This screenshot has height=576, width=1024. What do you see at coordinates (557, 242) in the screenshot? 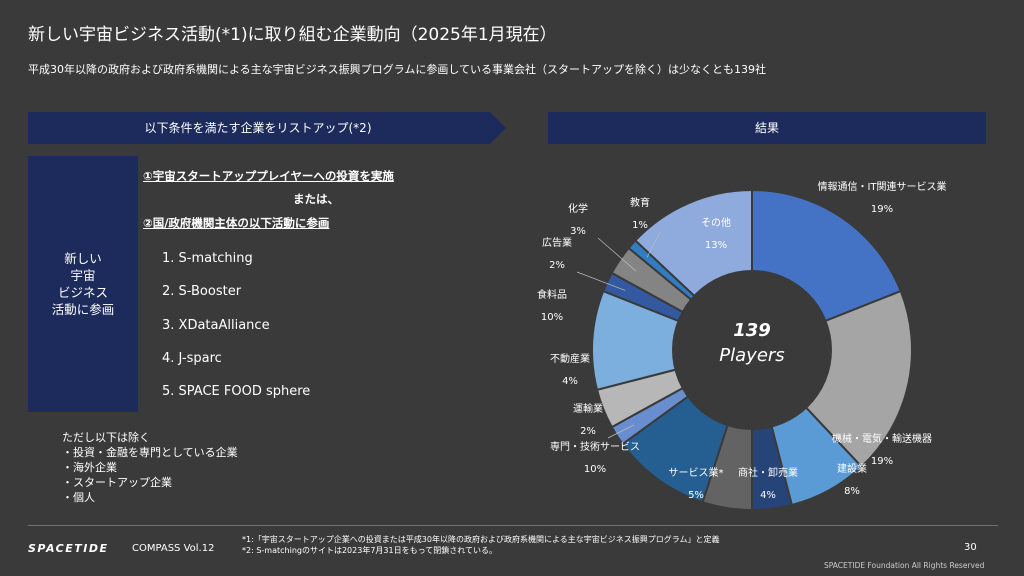
I see `slice-category-label: 広告業` at bounding box center [557, 242].